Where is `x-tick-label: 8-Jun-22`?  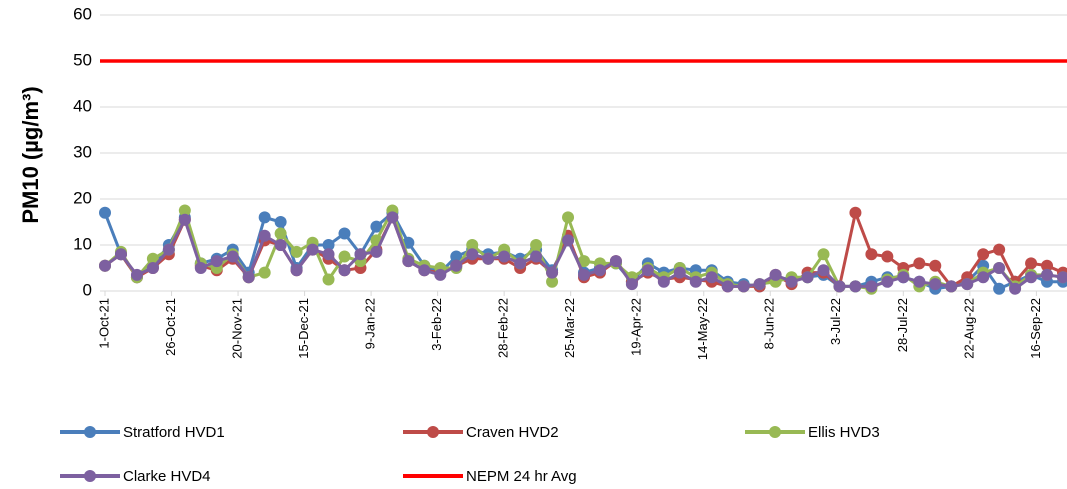
x-tick-label: 8-Jun-22 is located at coordinates (769, 323).